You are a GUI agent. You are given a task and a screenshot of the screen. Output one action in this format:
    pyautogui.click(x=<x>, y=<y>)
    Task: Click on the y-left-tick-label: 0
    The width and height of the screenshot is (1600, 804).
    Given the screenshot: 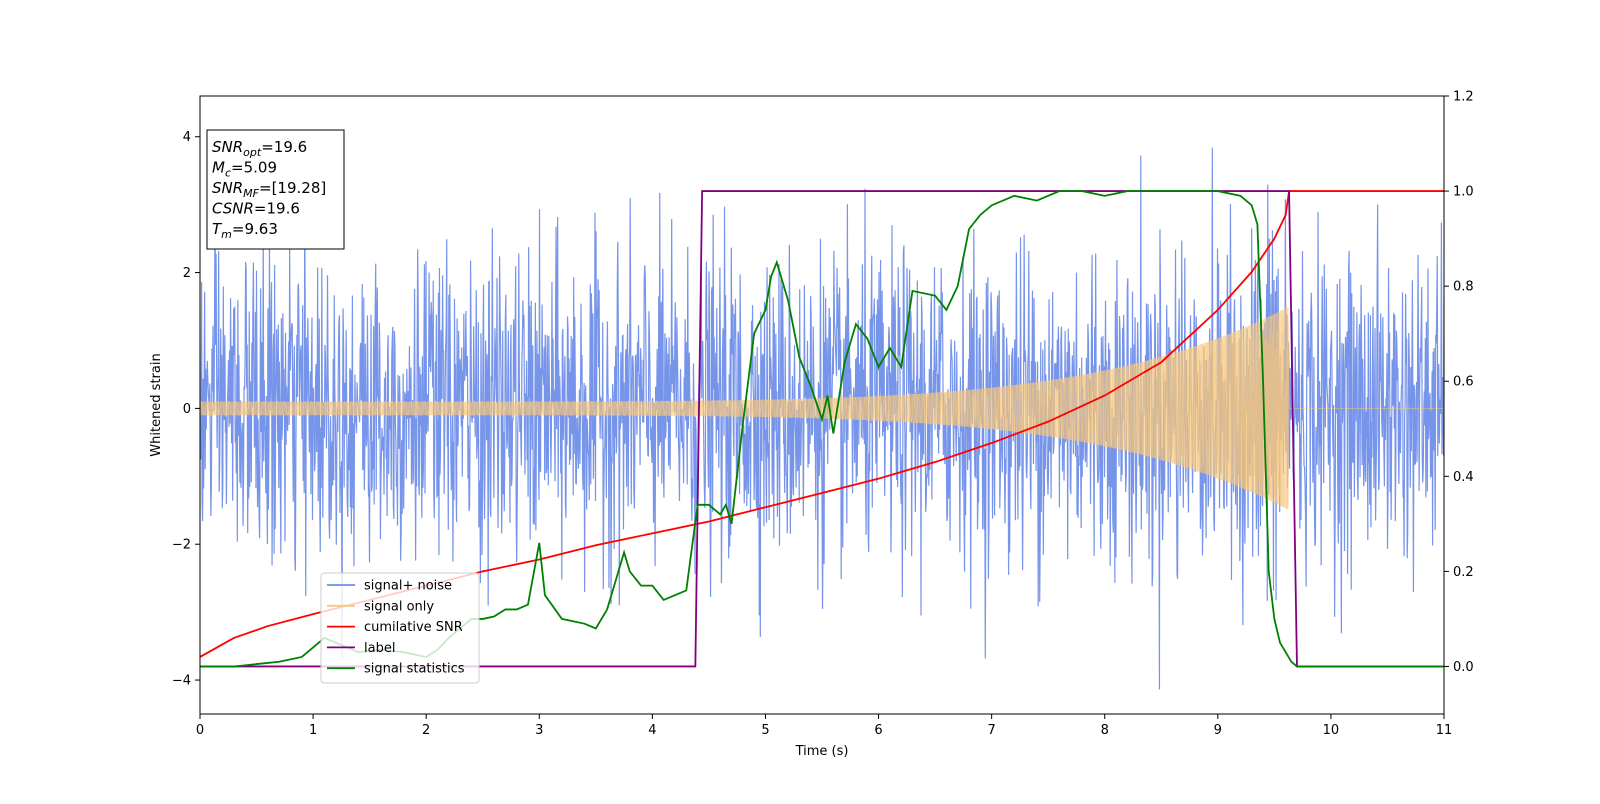 What is the action you would take?
    pyautogui.click(x=187, y=409)
    